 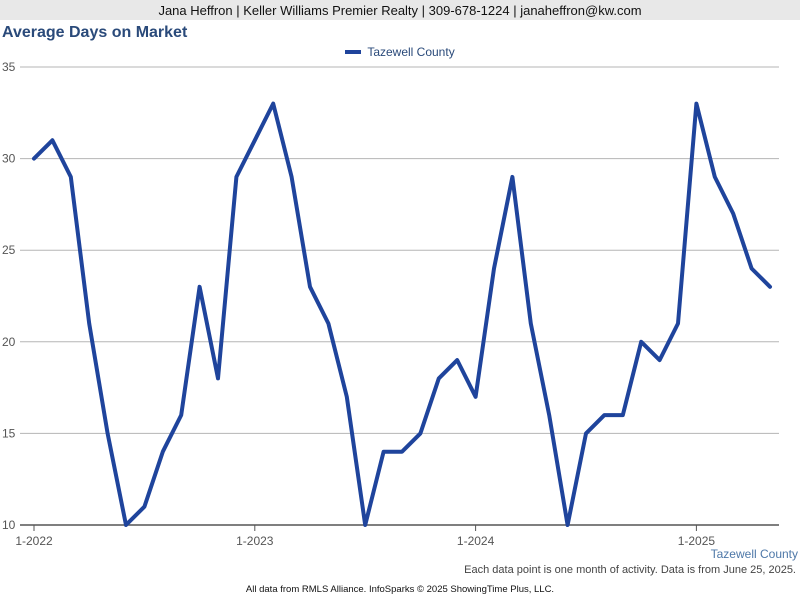 I want to click on legend-swatch, so click(x=353, y=52).